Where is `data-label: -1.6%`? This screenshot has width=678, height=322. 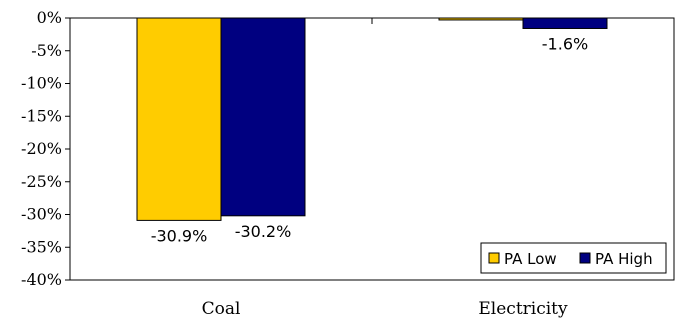 data-label: -1.6% is located at coordinates (565, 43).